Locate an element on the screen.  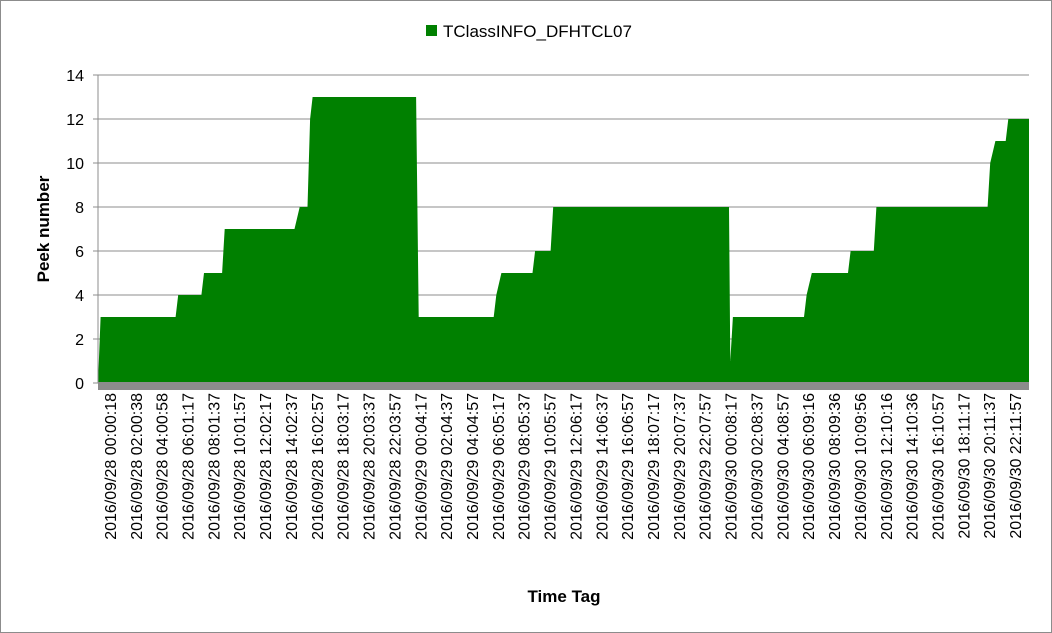
y-tick-label: 10 is located at coordinates (75, 164).